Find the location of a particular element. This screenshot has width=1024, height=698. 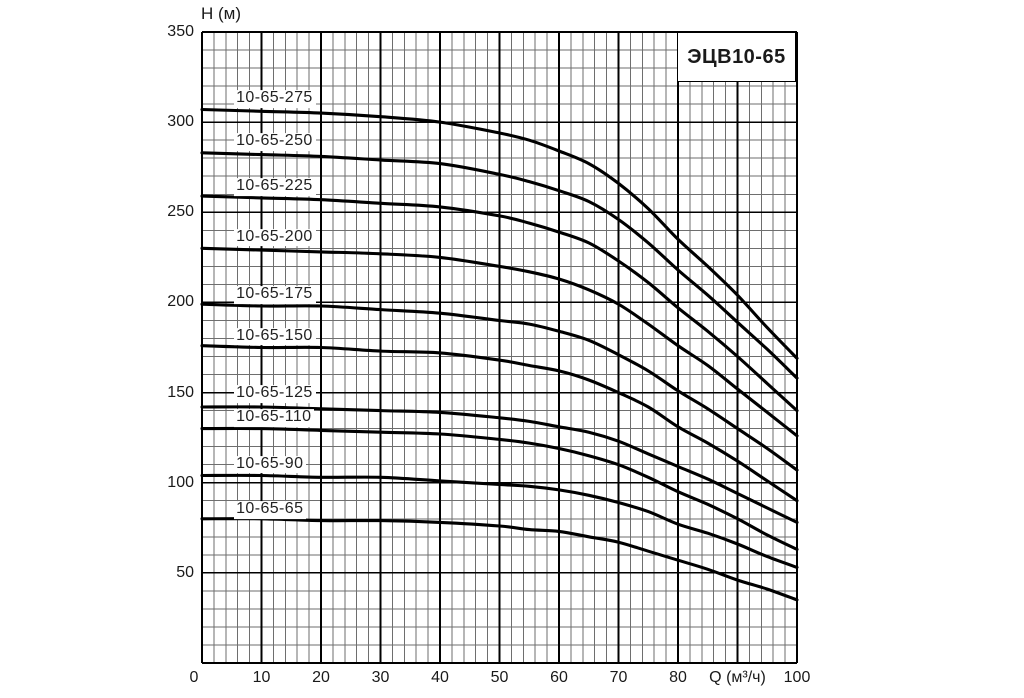

curve-label-10-65-90: 10-65-90 is located at coordinates (270, 464).